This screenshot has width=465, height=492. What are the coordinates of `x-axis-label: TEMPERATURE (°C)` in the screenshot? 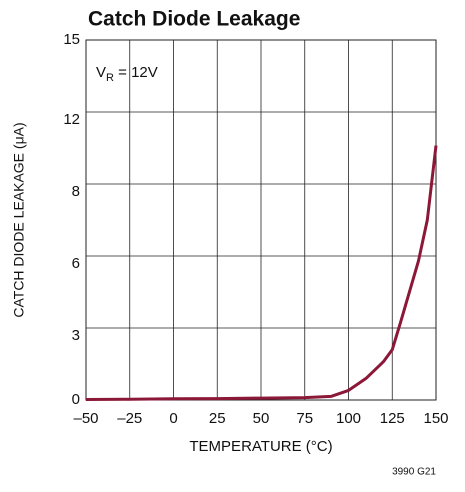 It's located at (260, 446).